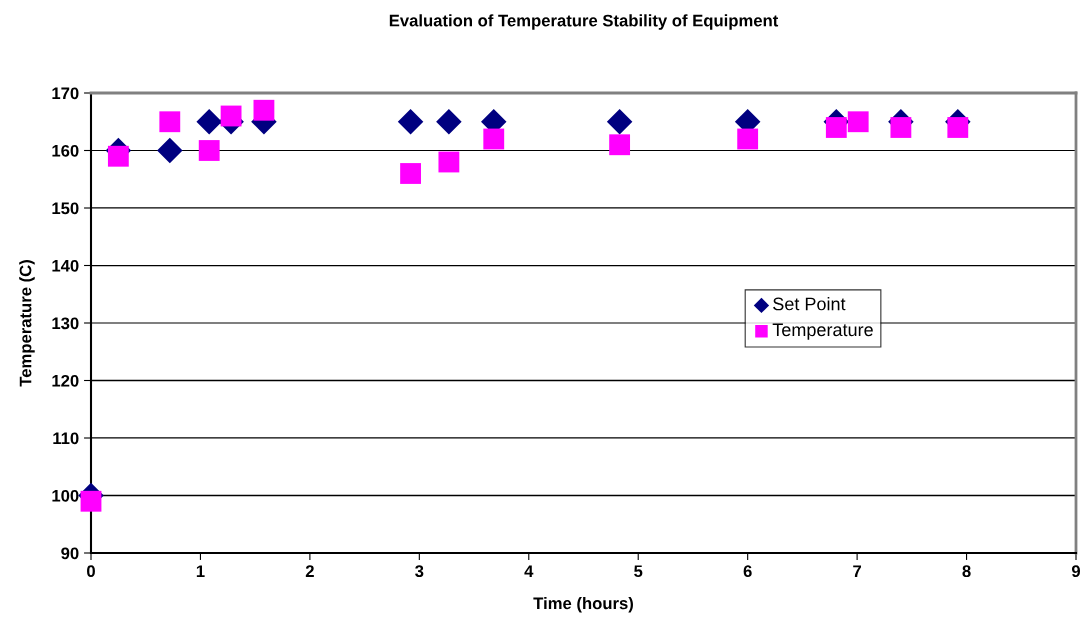 This screenshot has width=1087, height=631. I want to click on y-tick-label: 90, so click(70, 553).